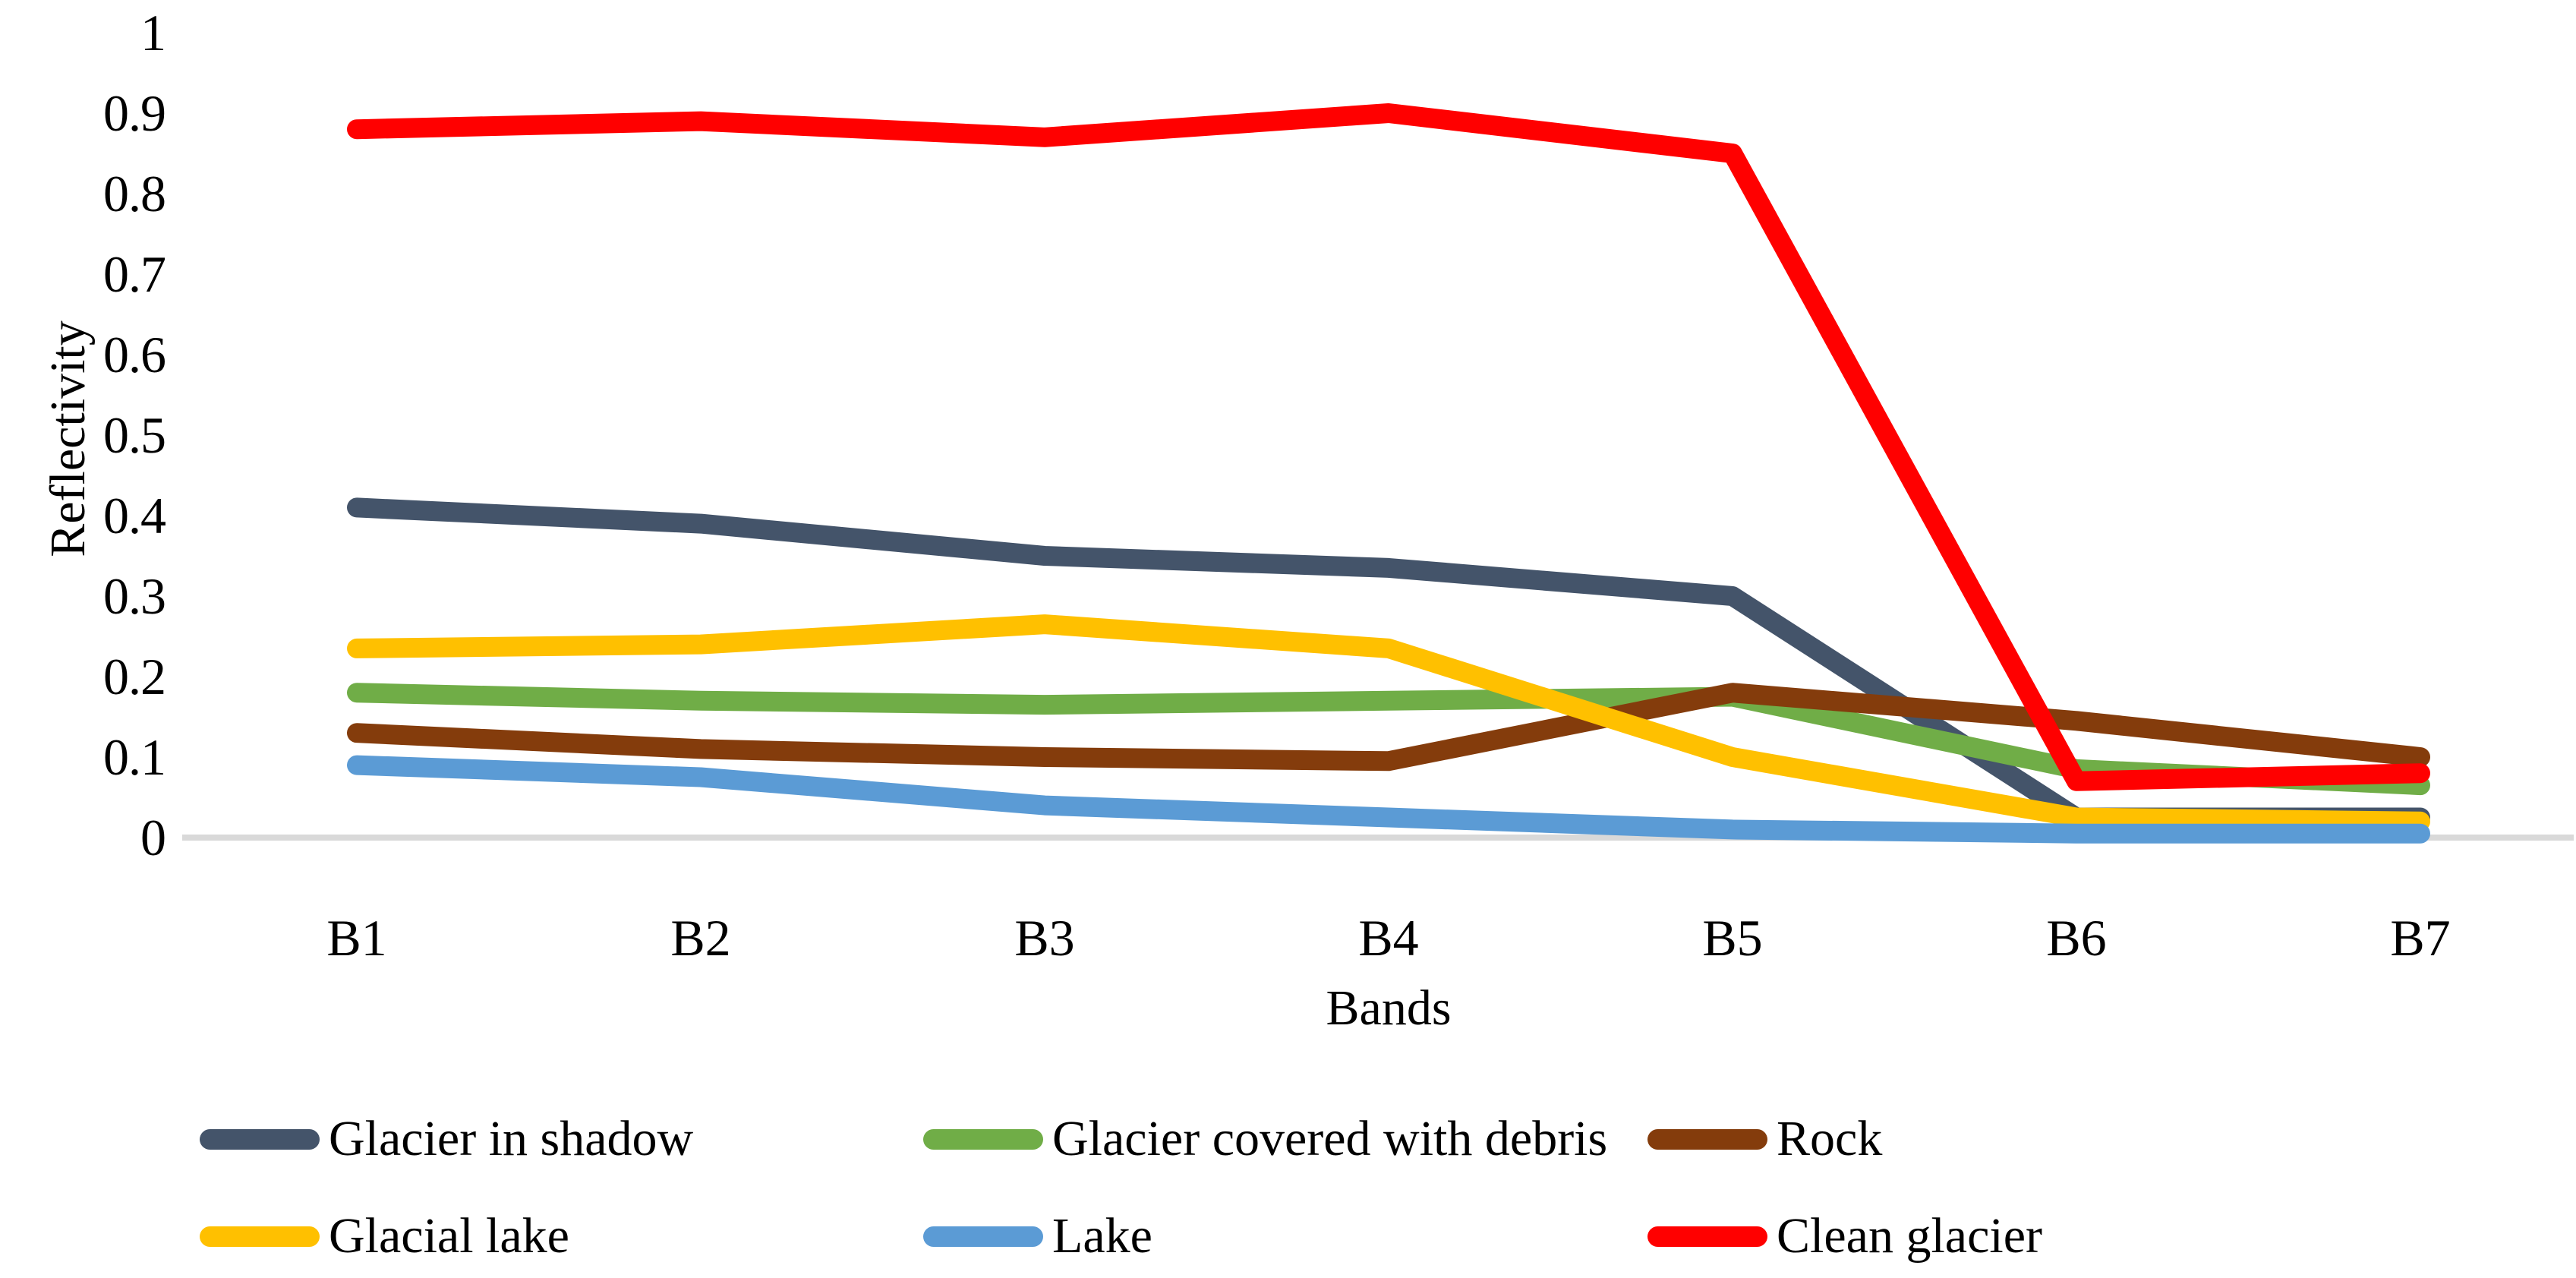  What do you see at coordinates (1330, 1139) in the screenshot?
I see `legend-label: Glacier covered with debris` at bounding box center [1330, 1139].